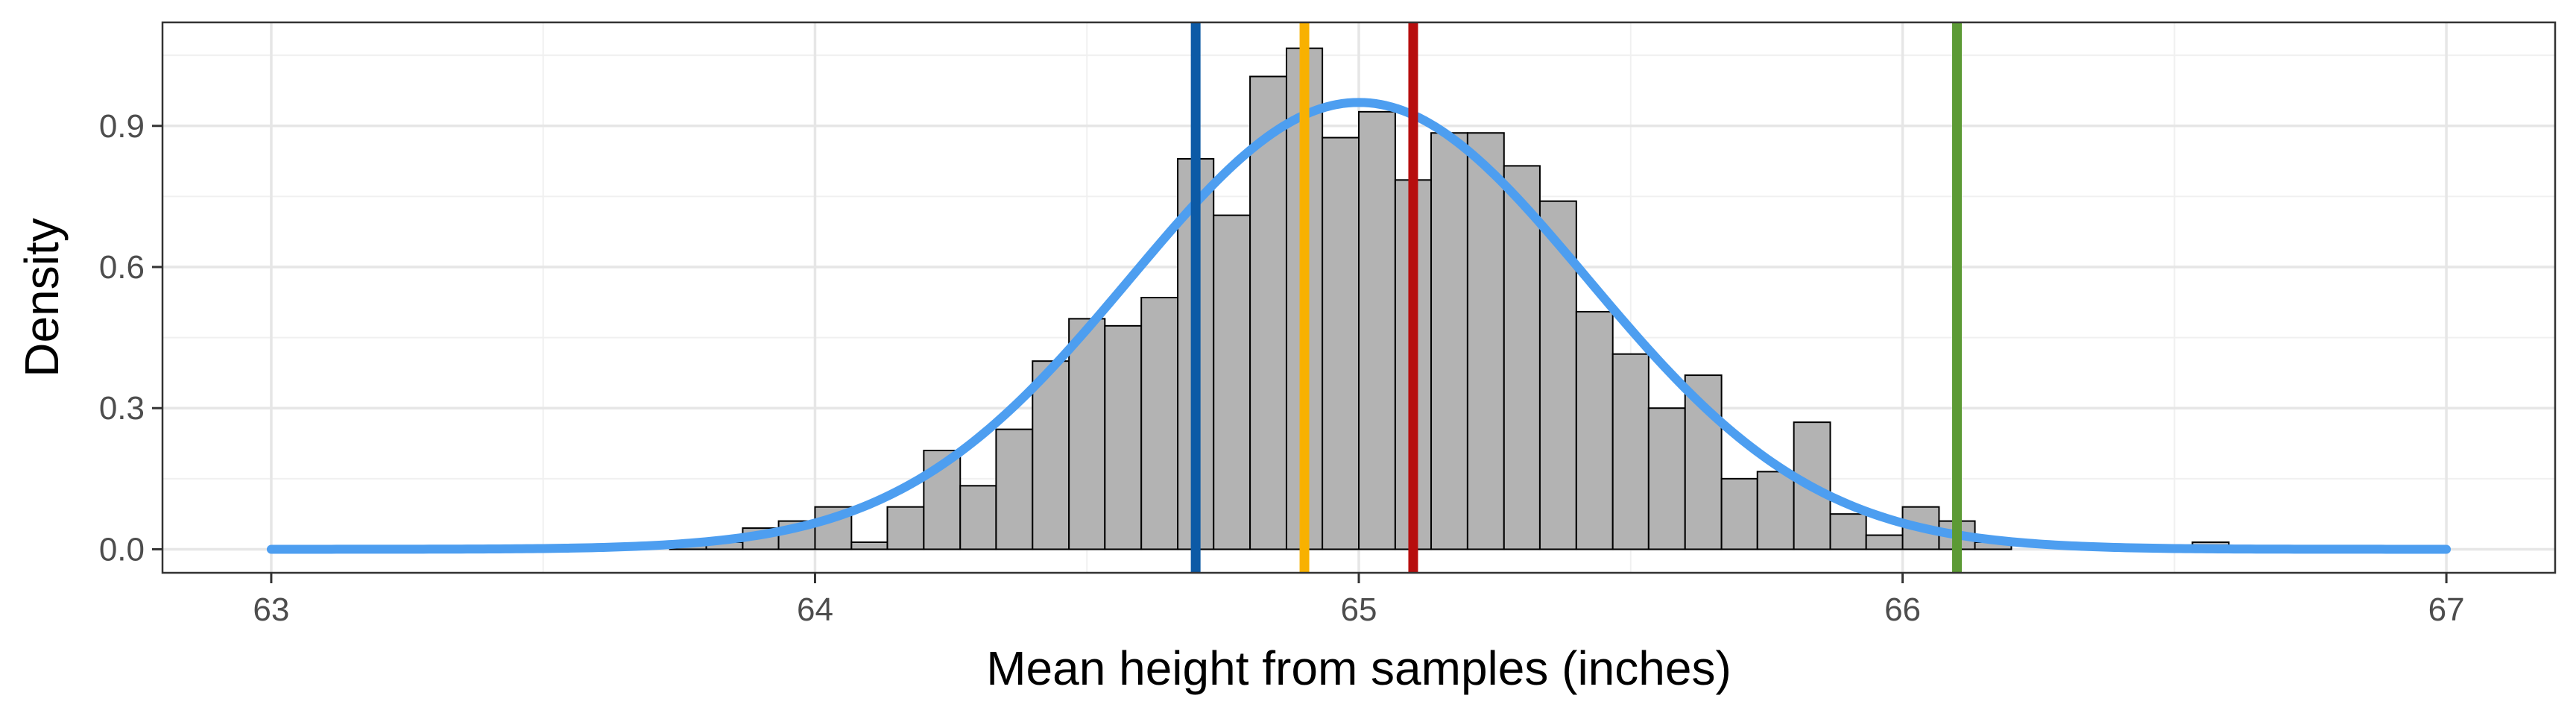  Describe the element at coordinates (1359, 609) in the screenshot. I see `x-tick-label: 65` at that location.